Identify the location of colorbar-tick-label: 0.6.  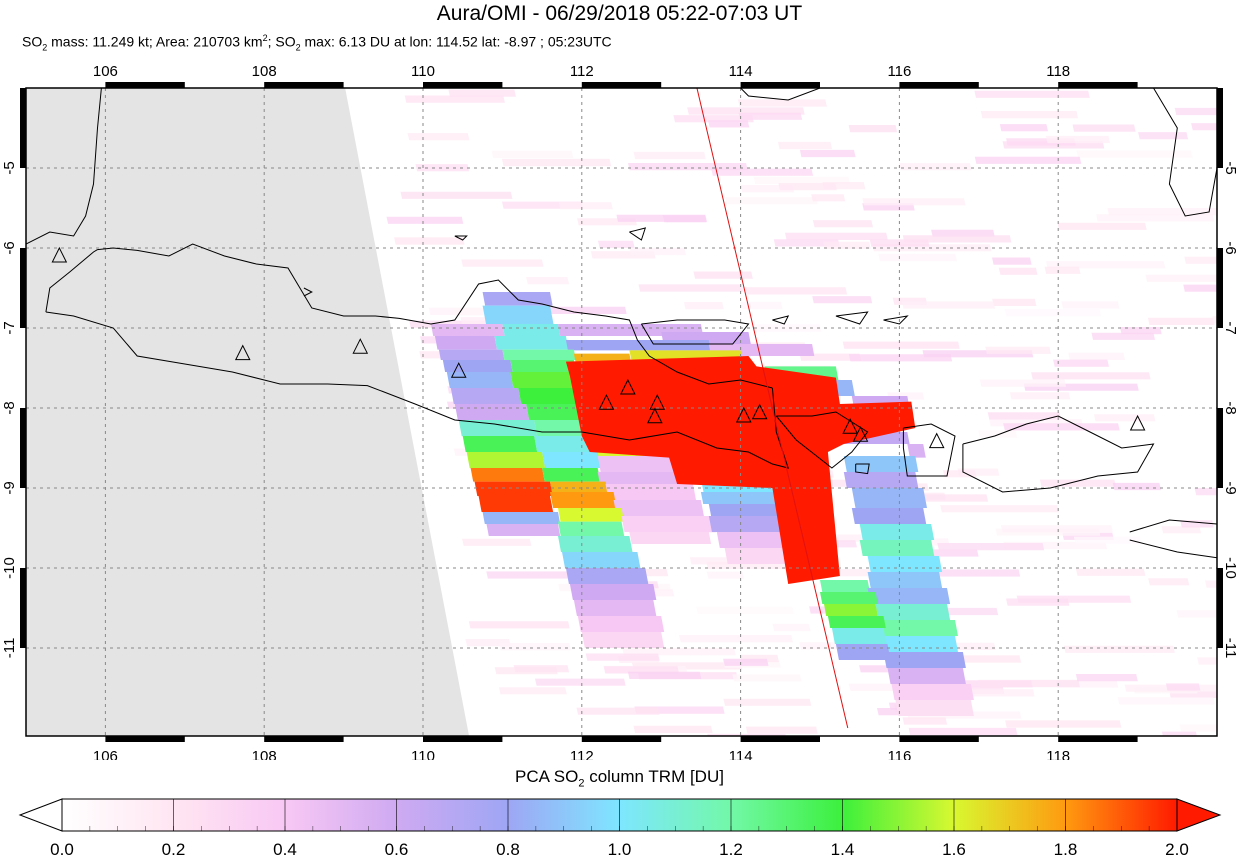
(397, 847).